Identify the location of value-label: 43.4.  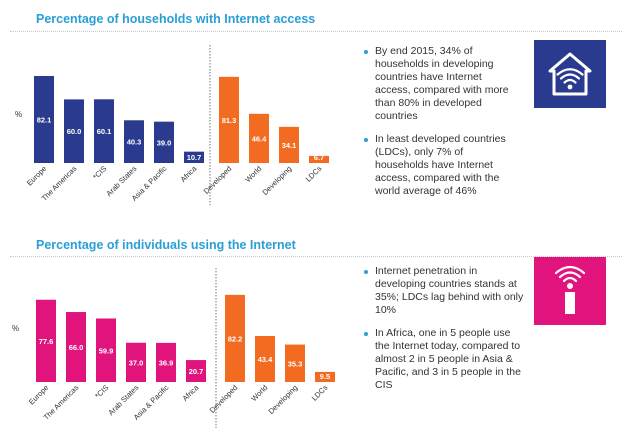
(265, 359).